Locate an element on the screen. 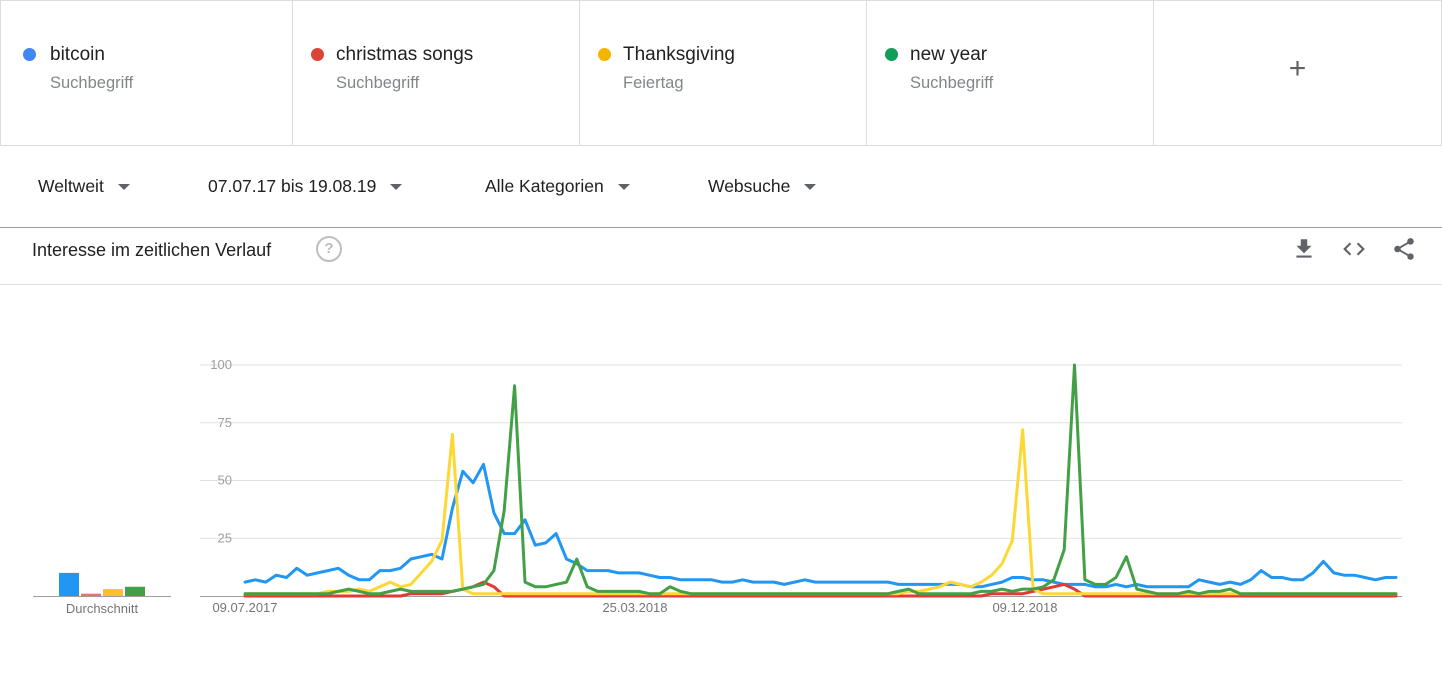 Image resolution: width=1442 pixels, height=689 pixels. series-line-bitcoin is located at coordinates (820, 525).